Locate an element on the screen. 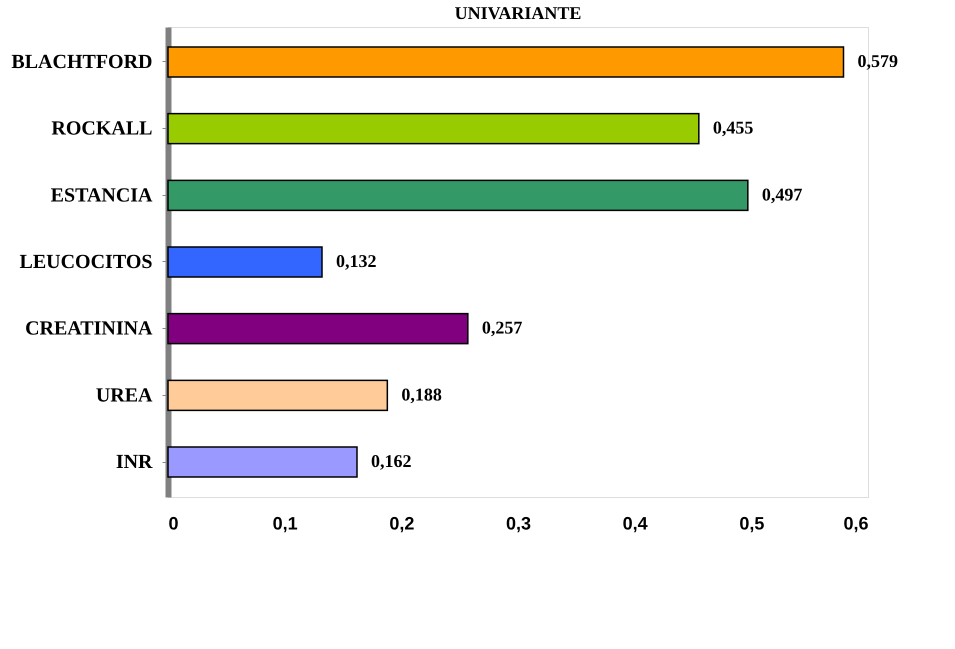  x-tick-label: 0 is located at coordinates (173, 524).